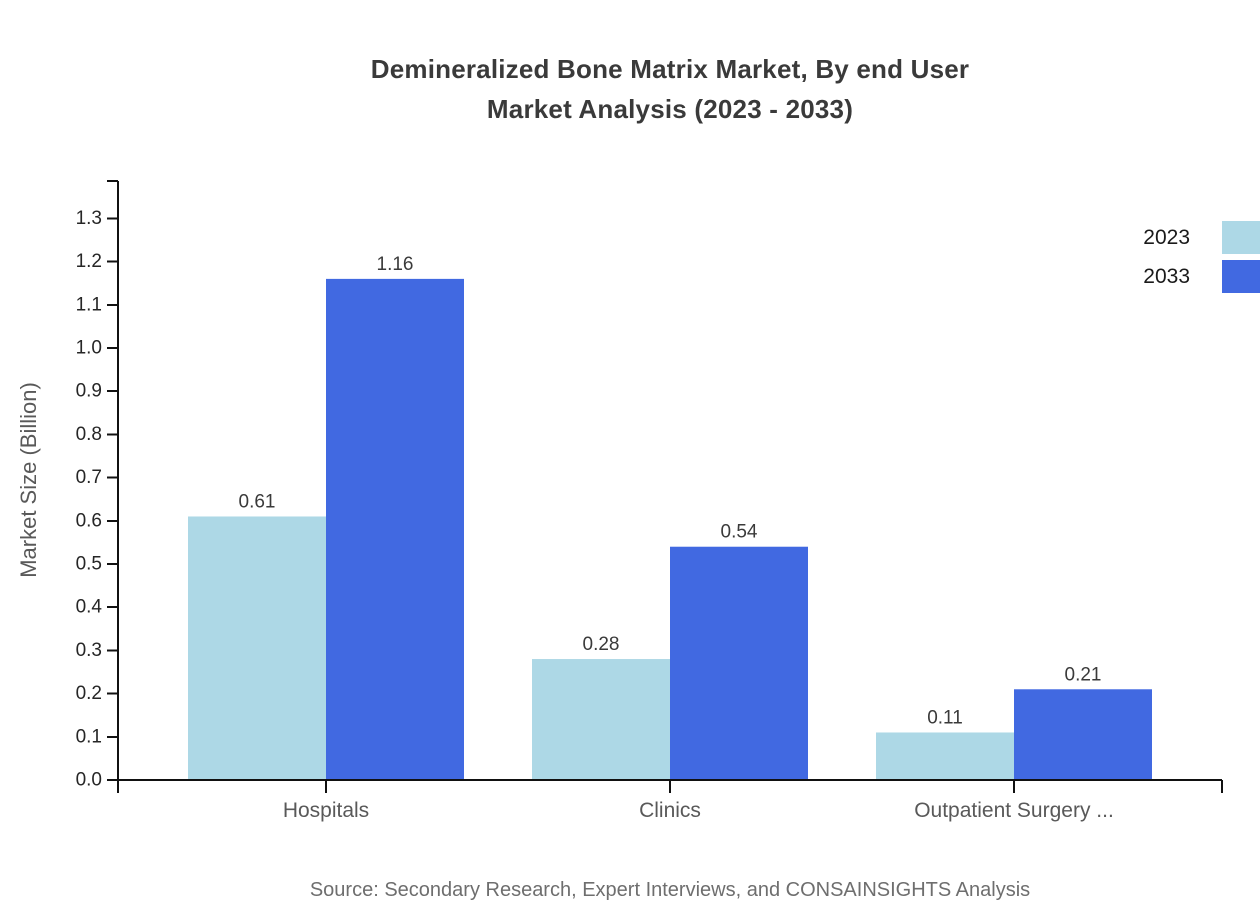  Describe the element at coordinates (89, 434) in the screenshot. I see `y-tick-label-0.8: 0.8` at that location.